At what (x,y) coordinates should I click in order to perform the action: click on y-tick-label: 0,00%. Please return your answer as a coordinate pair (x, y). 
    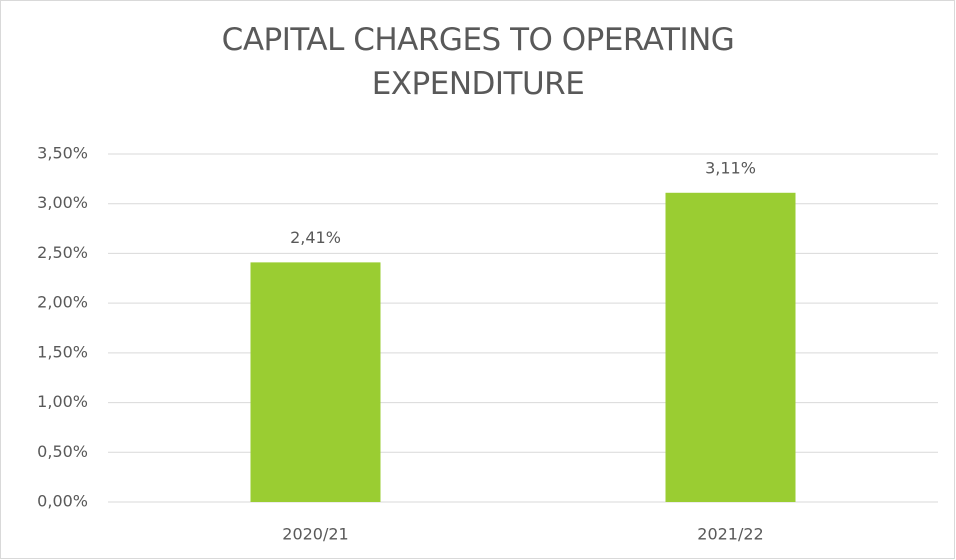
    Looking at the image, I should click on (62, 501).